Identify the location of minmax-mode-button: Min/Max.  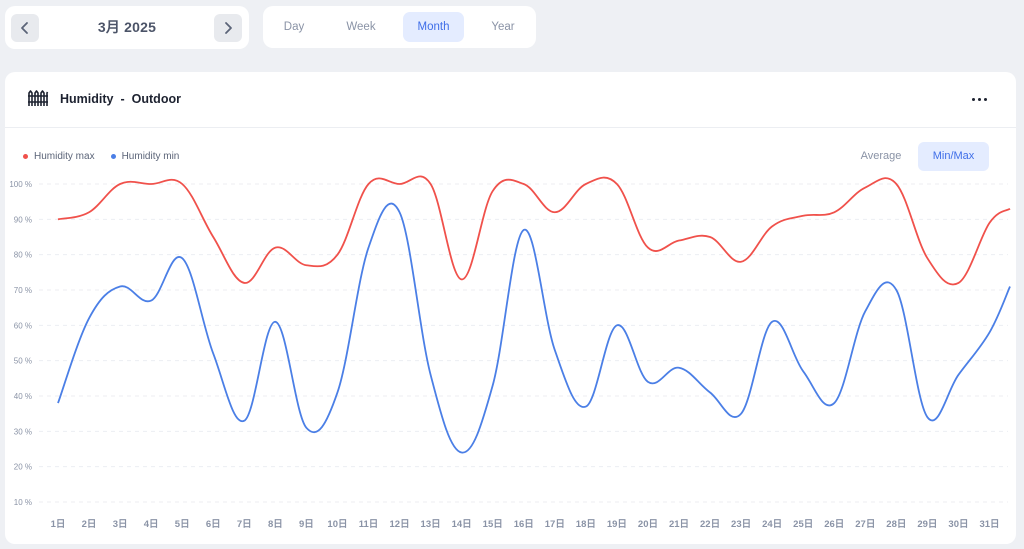
(953, 156).